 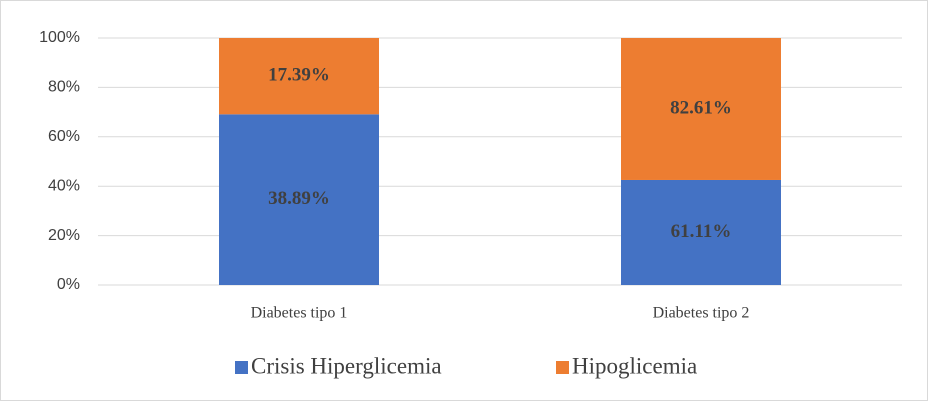 I want to click on x-tick-label: Diabetes tipo 2, so click(x=701, y=313).